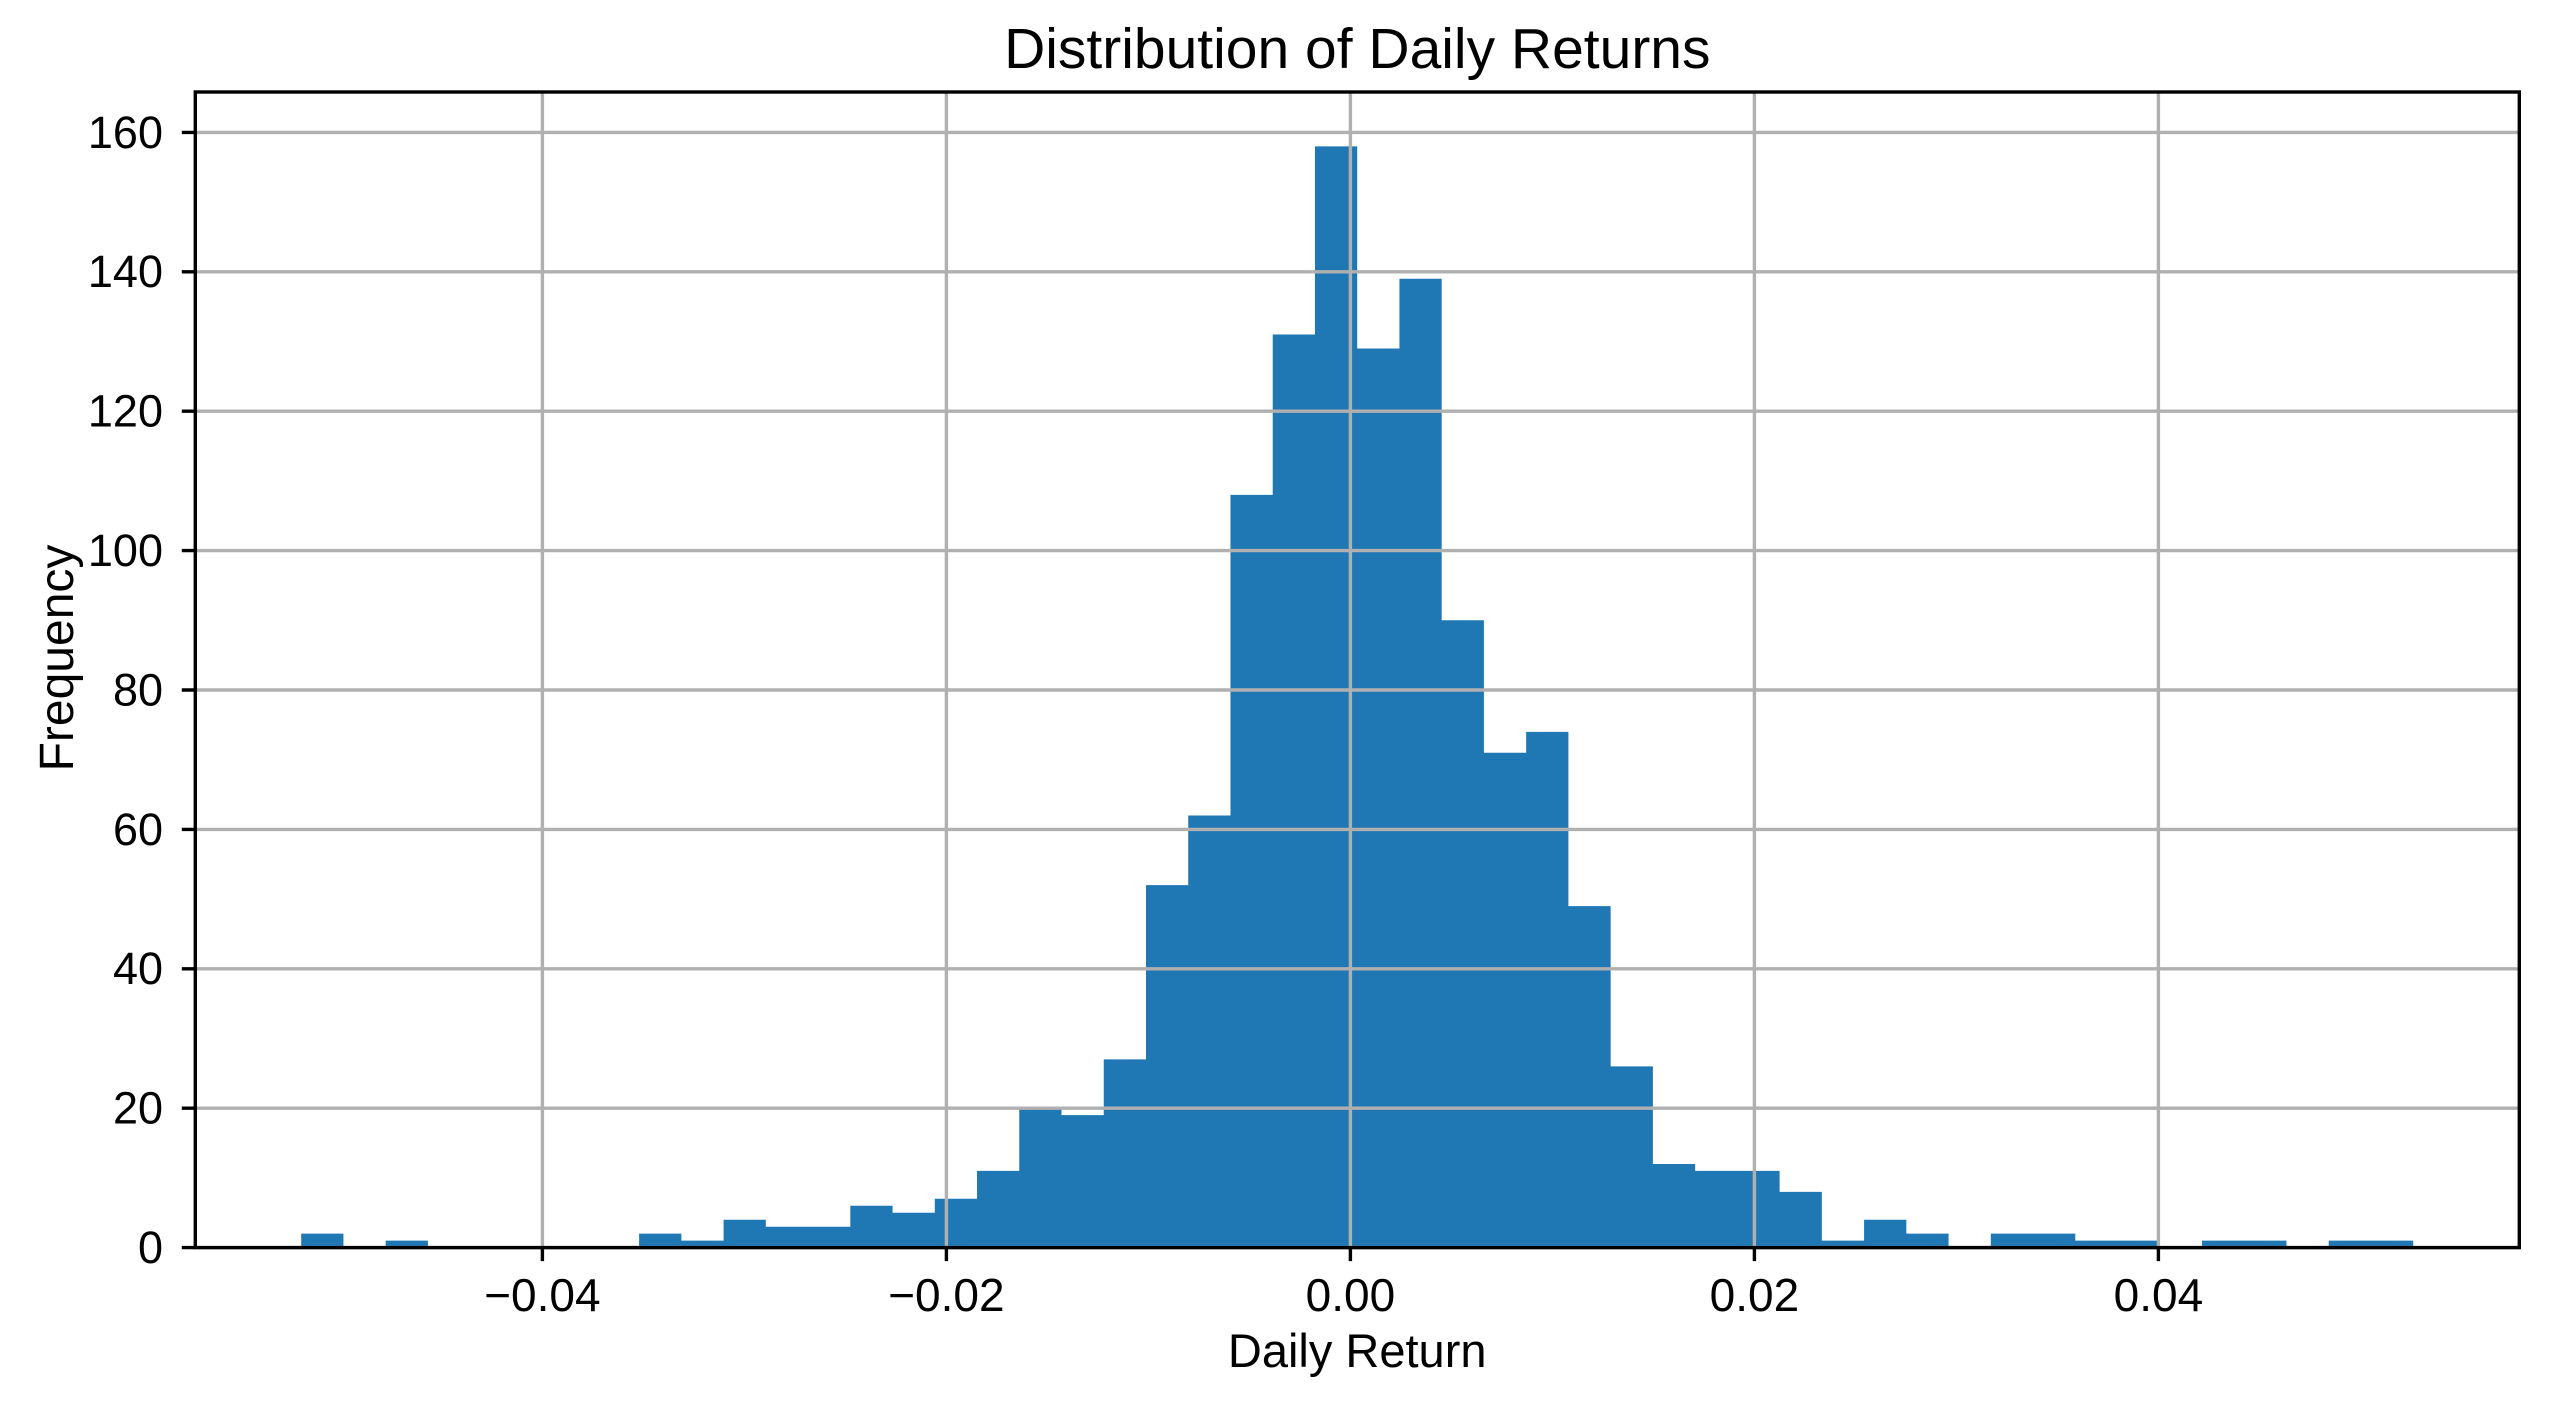 Image resolution: width=2550 pixels, height=1403 pixels. What do you see at coordinates (1357, 49) in the screenshot?
I see `svg-text: Distribution of Daily Returns` at bounding box center [1357, 49].